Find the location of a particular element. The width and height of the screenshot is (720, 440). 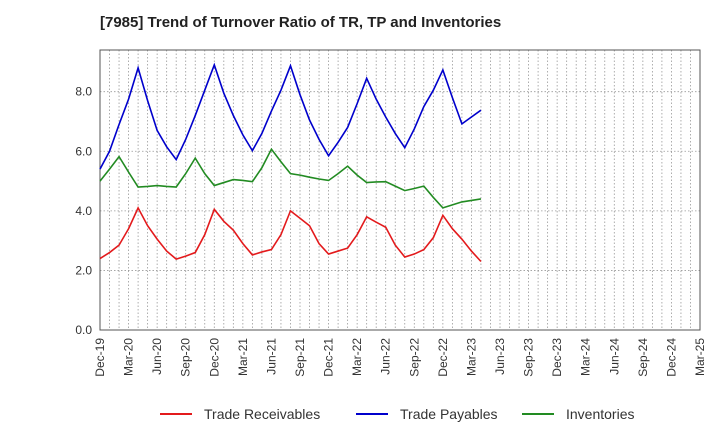

x-tick-label: Dec-23 is located at coordinates (557, 357).